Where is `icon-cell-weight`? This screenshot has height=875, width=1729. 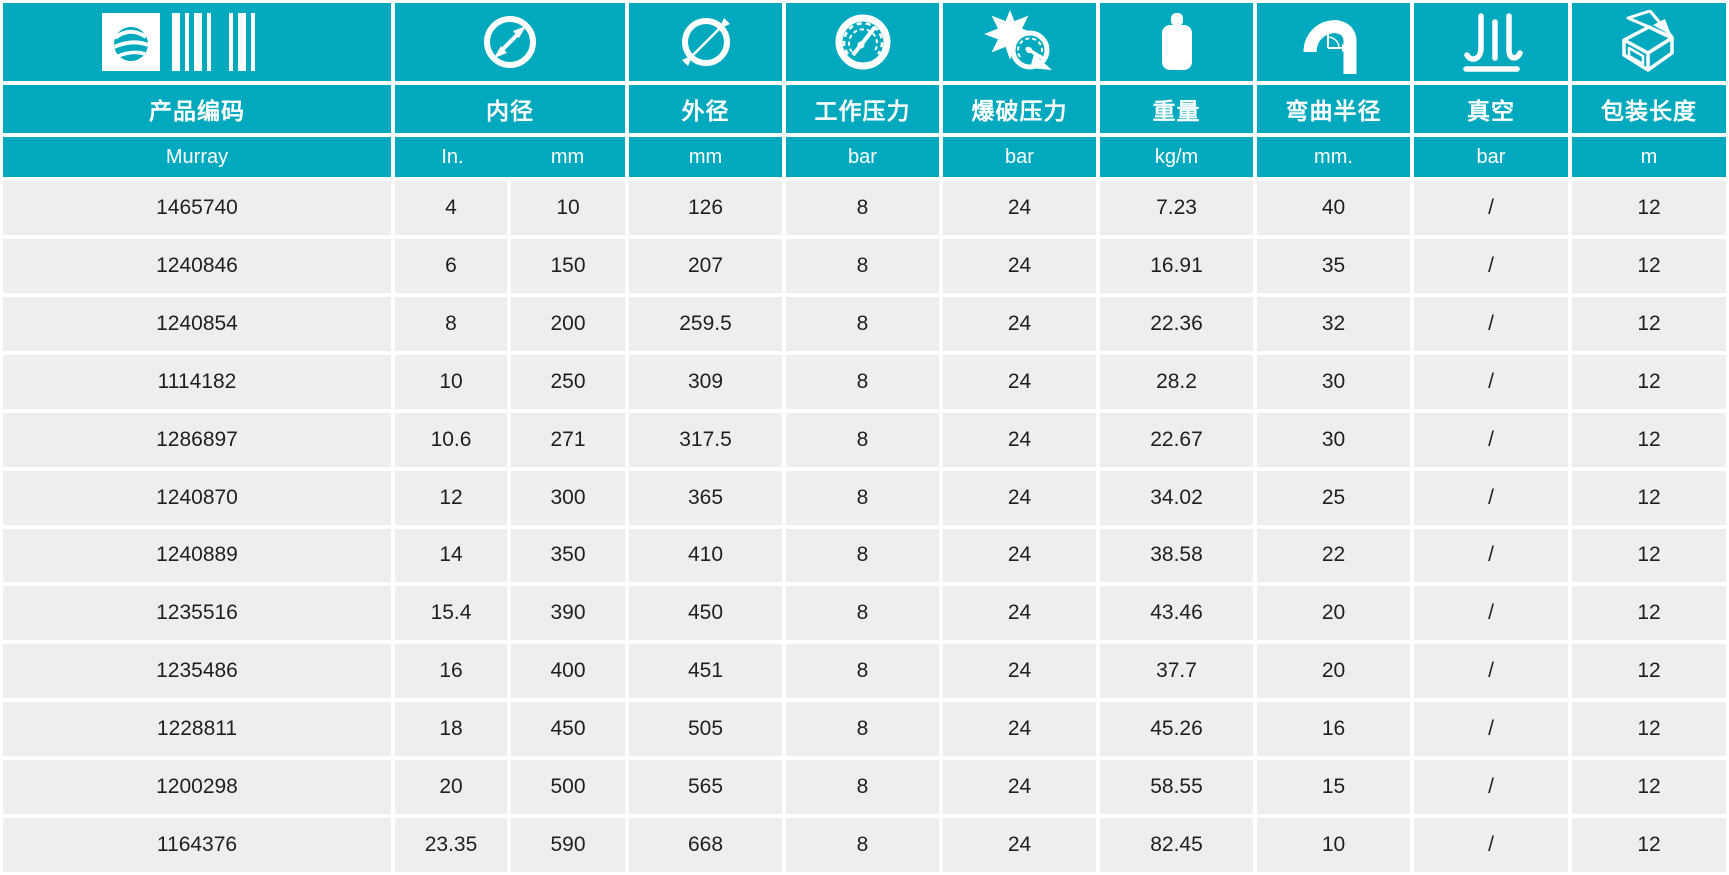 icon-cell-weight is located at coordinates (1176, 42).